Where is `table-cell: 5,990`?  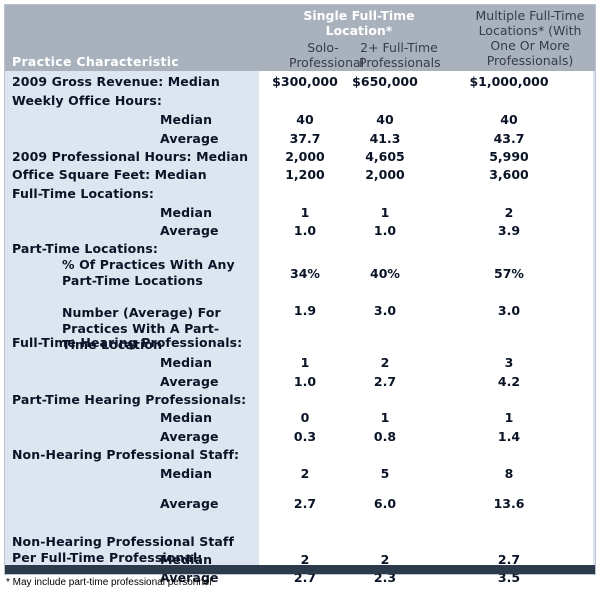
table-cell: 5,990 is located at coordinates (509, 156).